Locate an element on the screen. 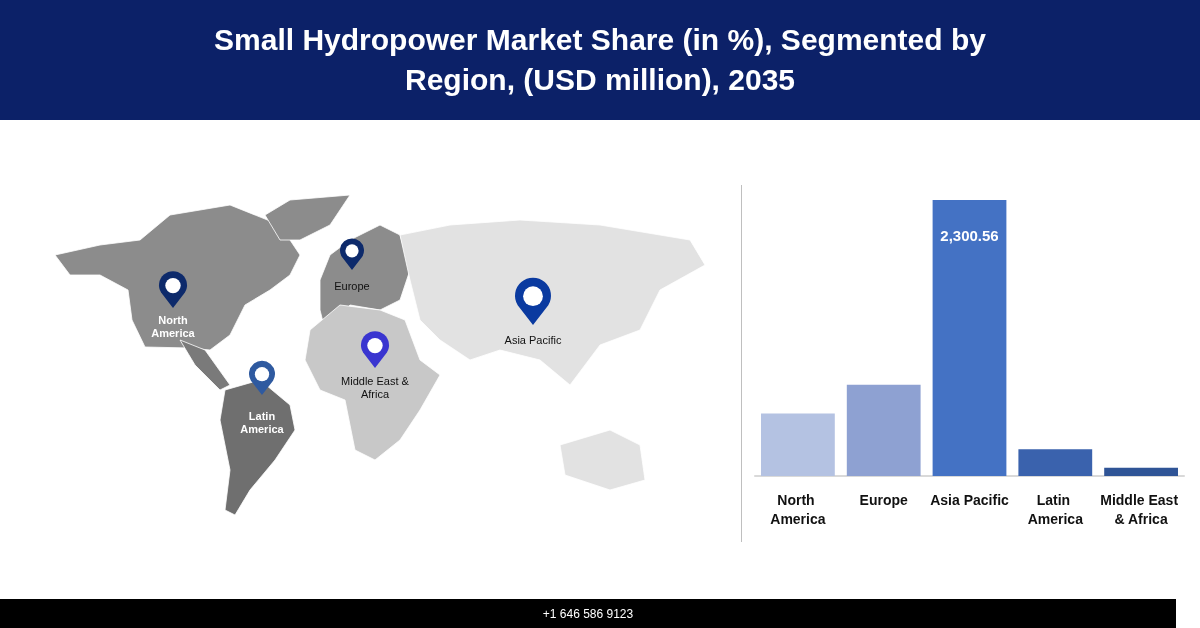 This screenshot has height=628, width=1200. text: Middle East & Africa is located at coordinates (375, 387).